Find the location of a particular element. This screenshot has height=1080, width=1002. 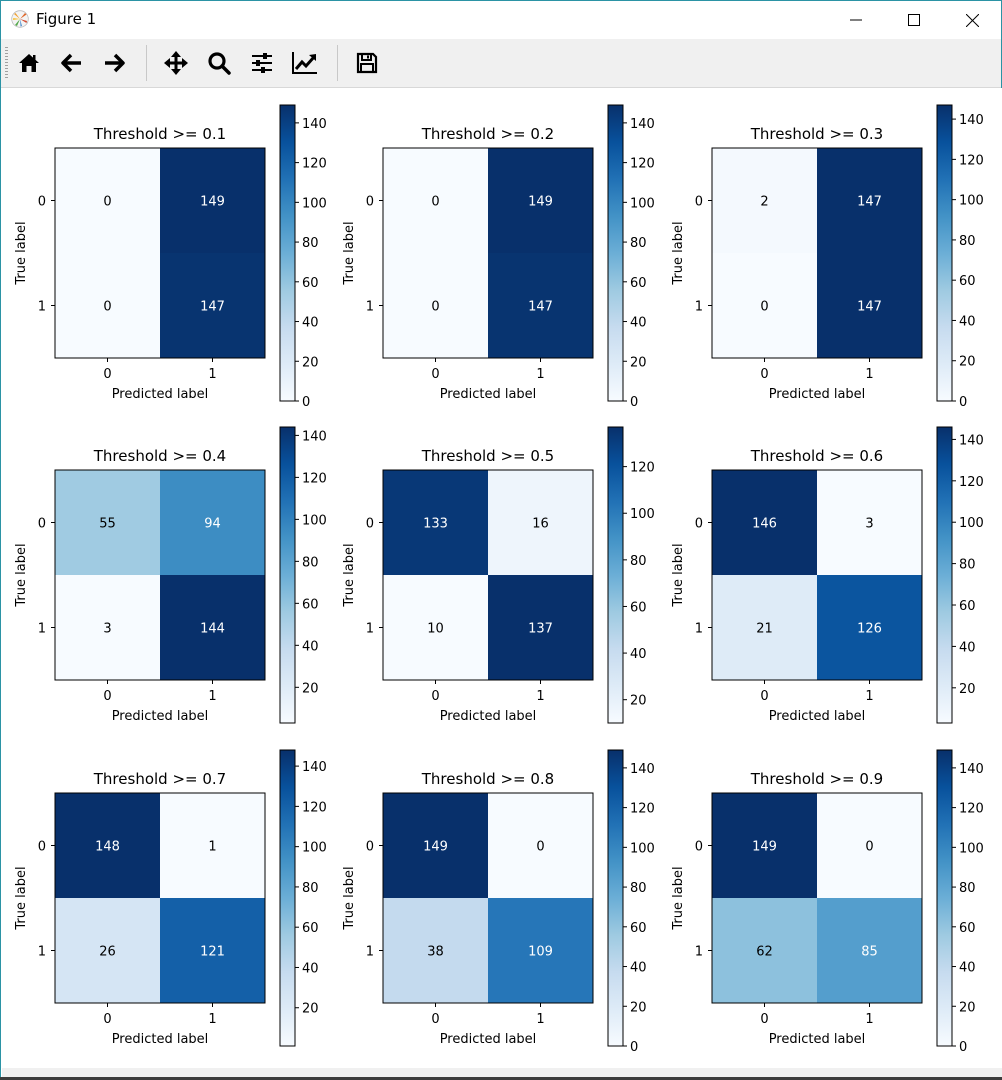

save-button is located at coordinates (367, 63).